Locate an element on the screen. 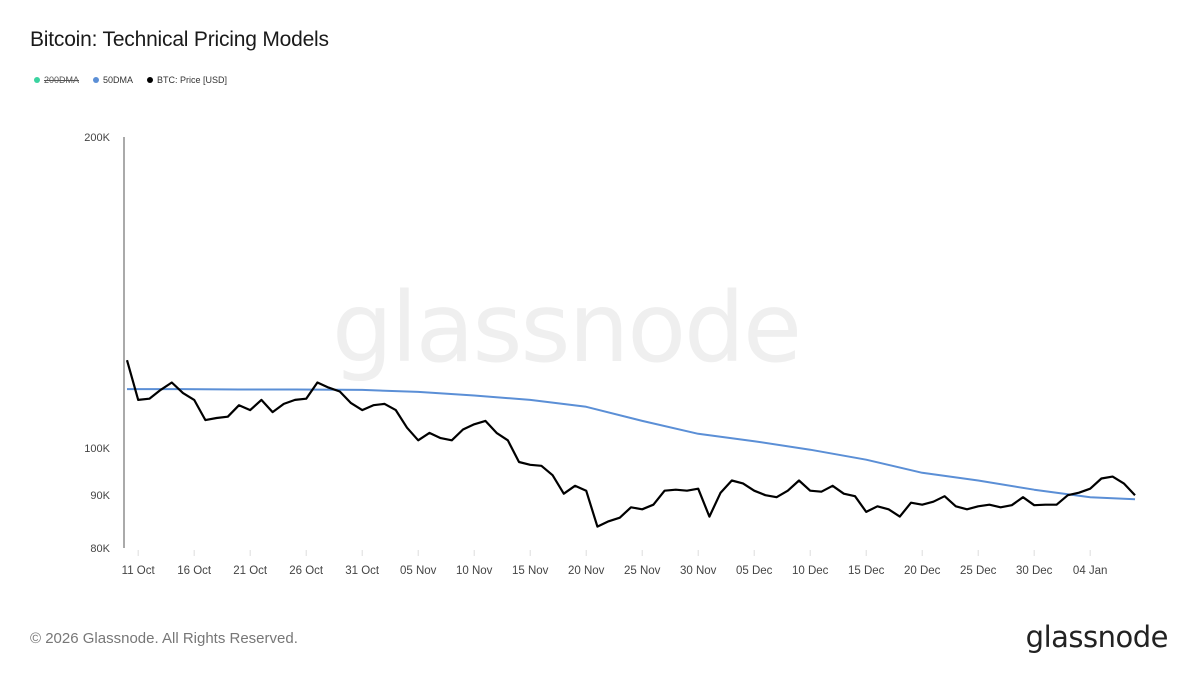 Image resolution: width=1200 pixels, height=675 pixels. x-tick-label: 25 Dec is located at coordinates (978, 571).